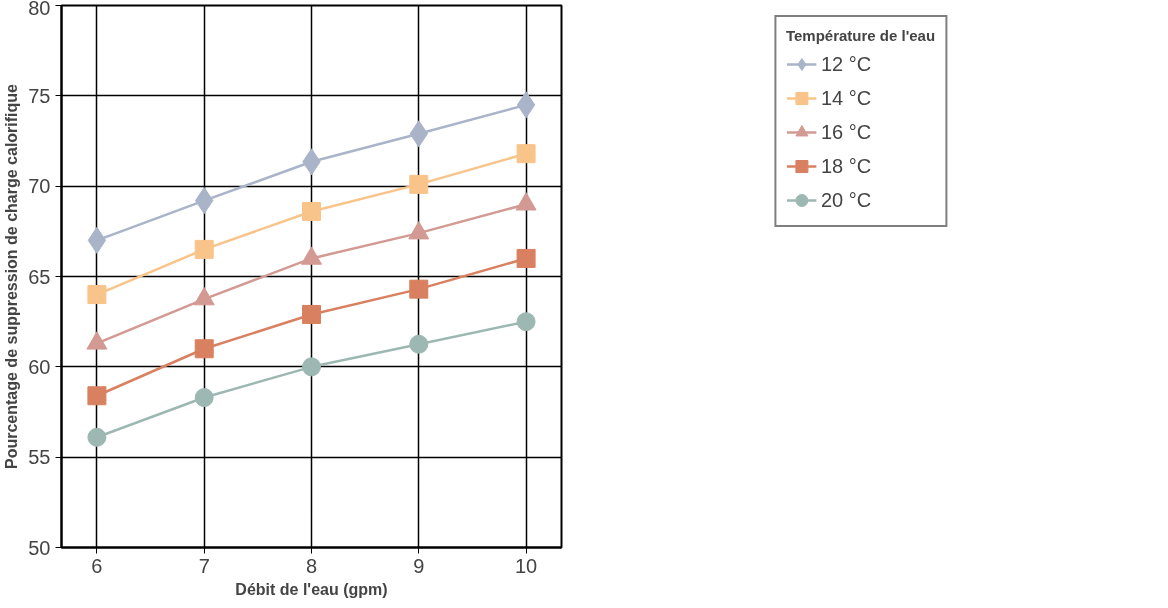  What do you see at coordinates (204, 565) in the screenshot?
I see `x-tick-label: 7` at bounding box center [204, 565].